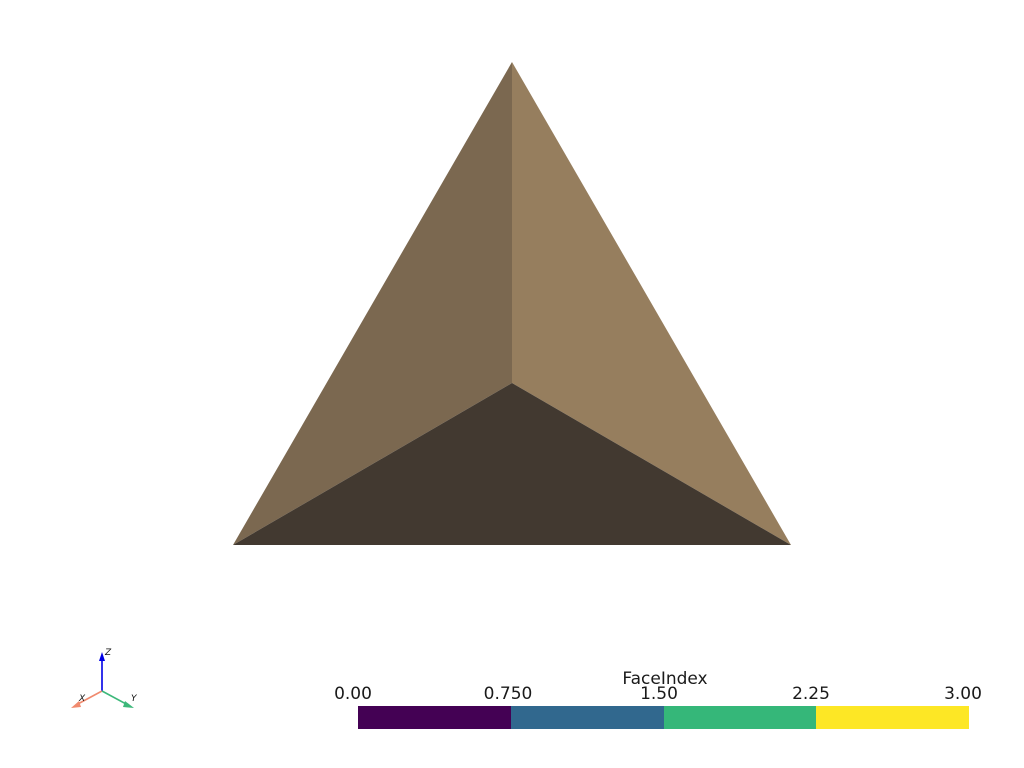 This screenshot has height=768, width=1024. What do you see at coordinates (659, 694) in the screenshot?
I see `scalar-bar-tick-2: 1.50` at bounding box center [659, 694].